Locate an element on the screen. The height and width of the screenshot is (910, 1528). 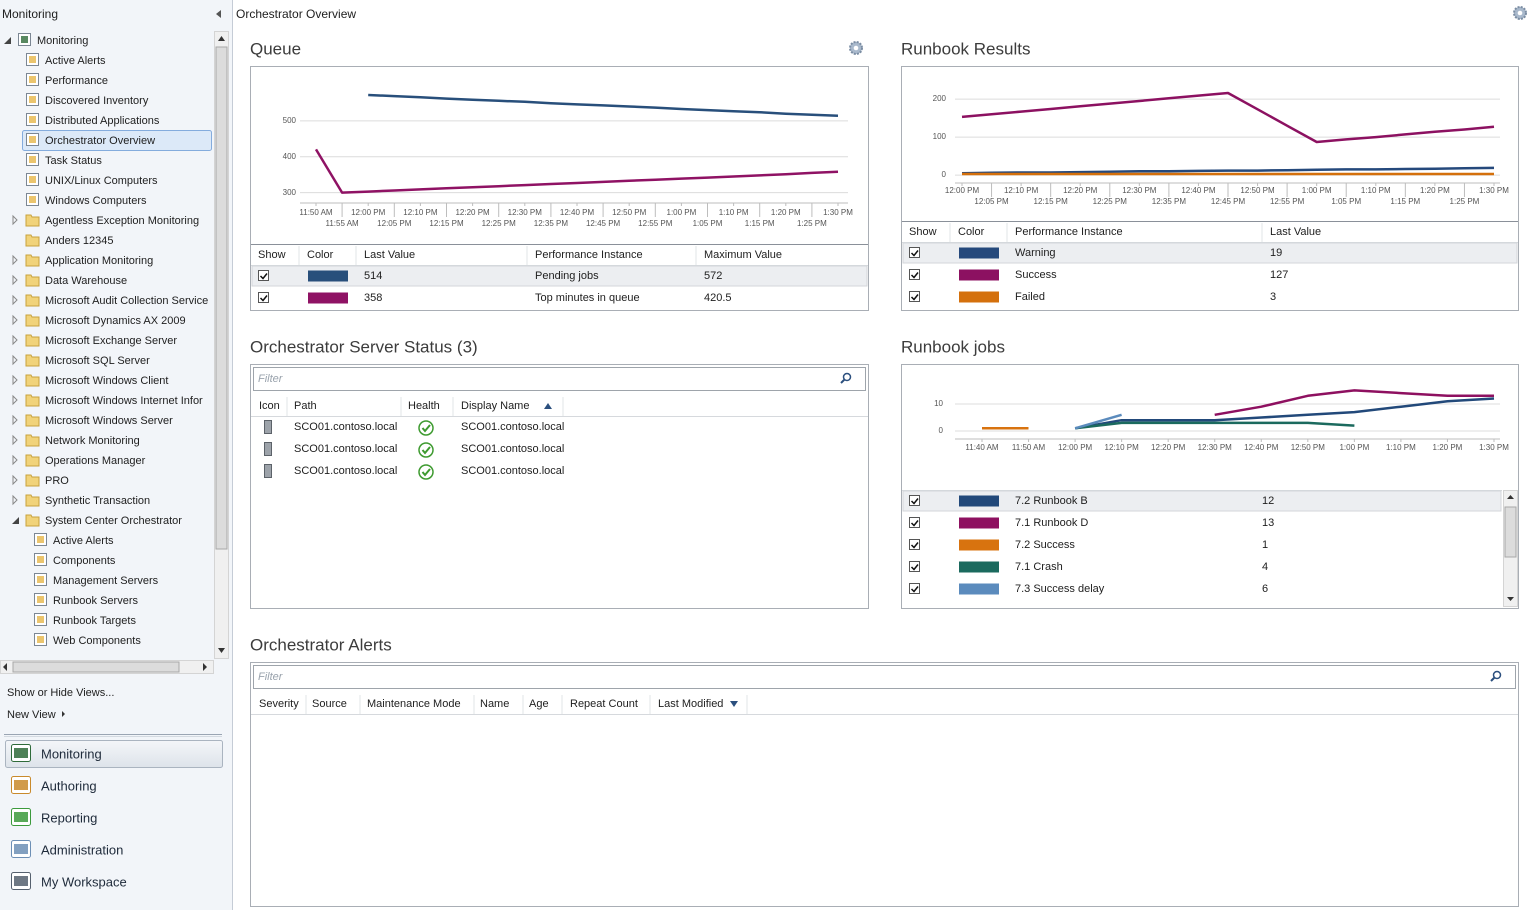
wunderbar-button: Authoring is located at coordinates (54, 785).